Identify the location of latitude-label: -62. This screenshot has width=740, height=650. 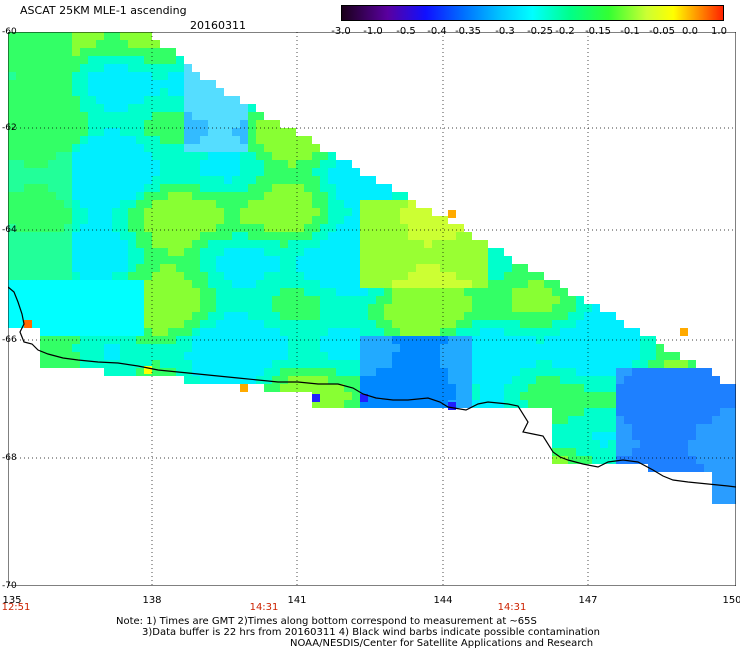
(9, 128).